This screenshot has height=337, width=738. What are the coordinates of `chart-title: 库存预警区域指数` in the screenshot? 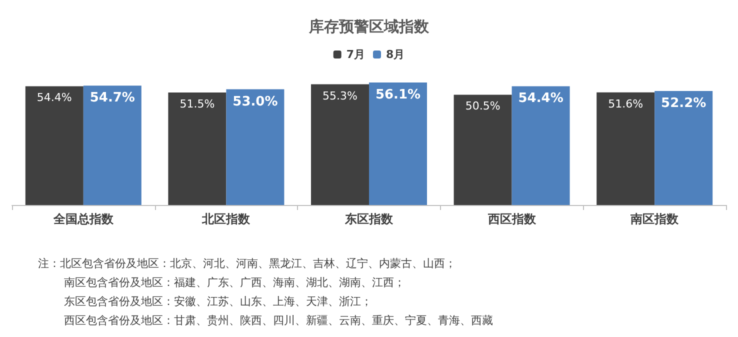 It's located at (369, 27).